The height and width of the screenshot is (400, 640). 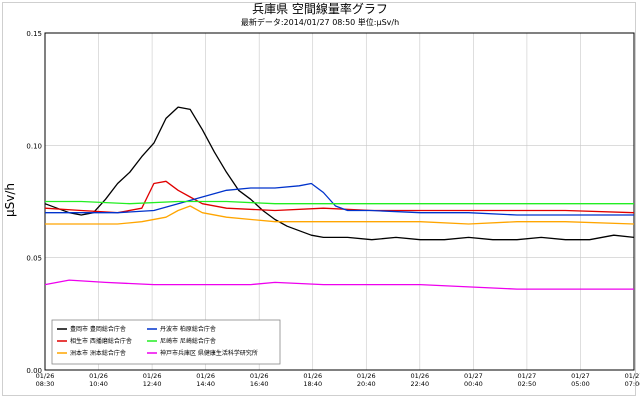 I want to click on x-tick-time: 08:30, so click(x=45, y=384).